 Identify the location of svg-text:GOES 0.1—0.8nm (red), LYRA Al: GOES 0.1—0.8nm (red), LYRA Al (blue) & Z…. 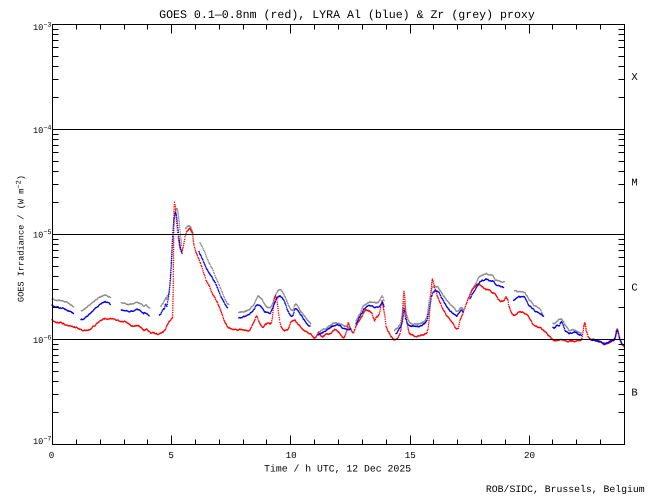
(347, 15).